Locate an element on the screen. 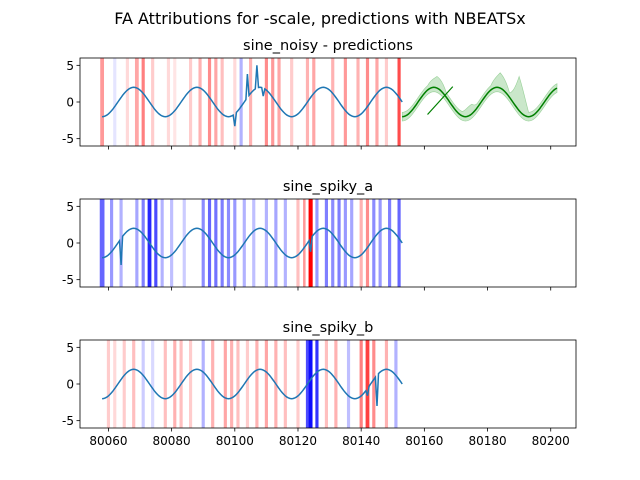 The height and width of the screenshot is (480, 640). subplot-title: sine_spiky_a is located at coordinates (328, 187).